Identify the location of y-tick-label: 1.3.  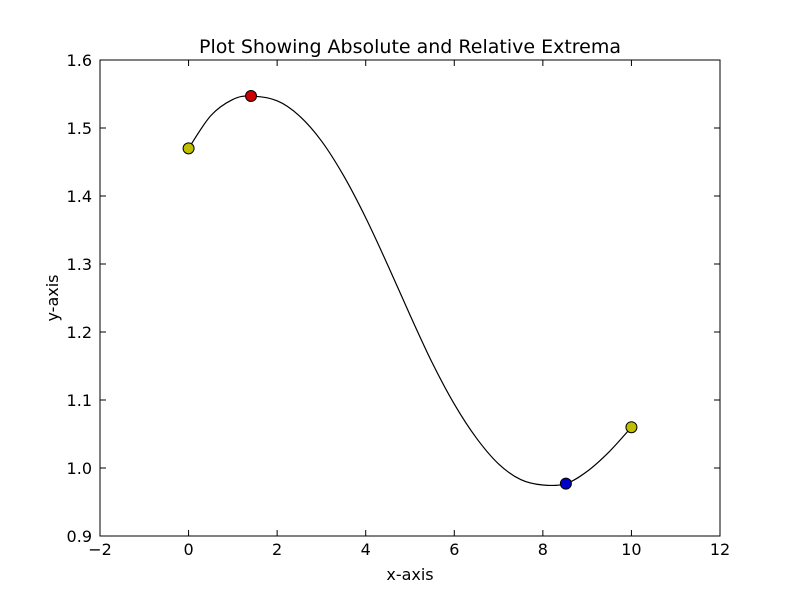
(79, 264).